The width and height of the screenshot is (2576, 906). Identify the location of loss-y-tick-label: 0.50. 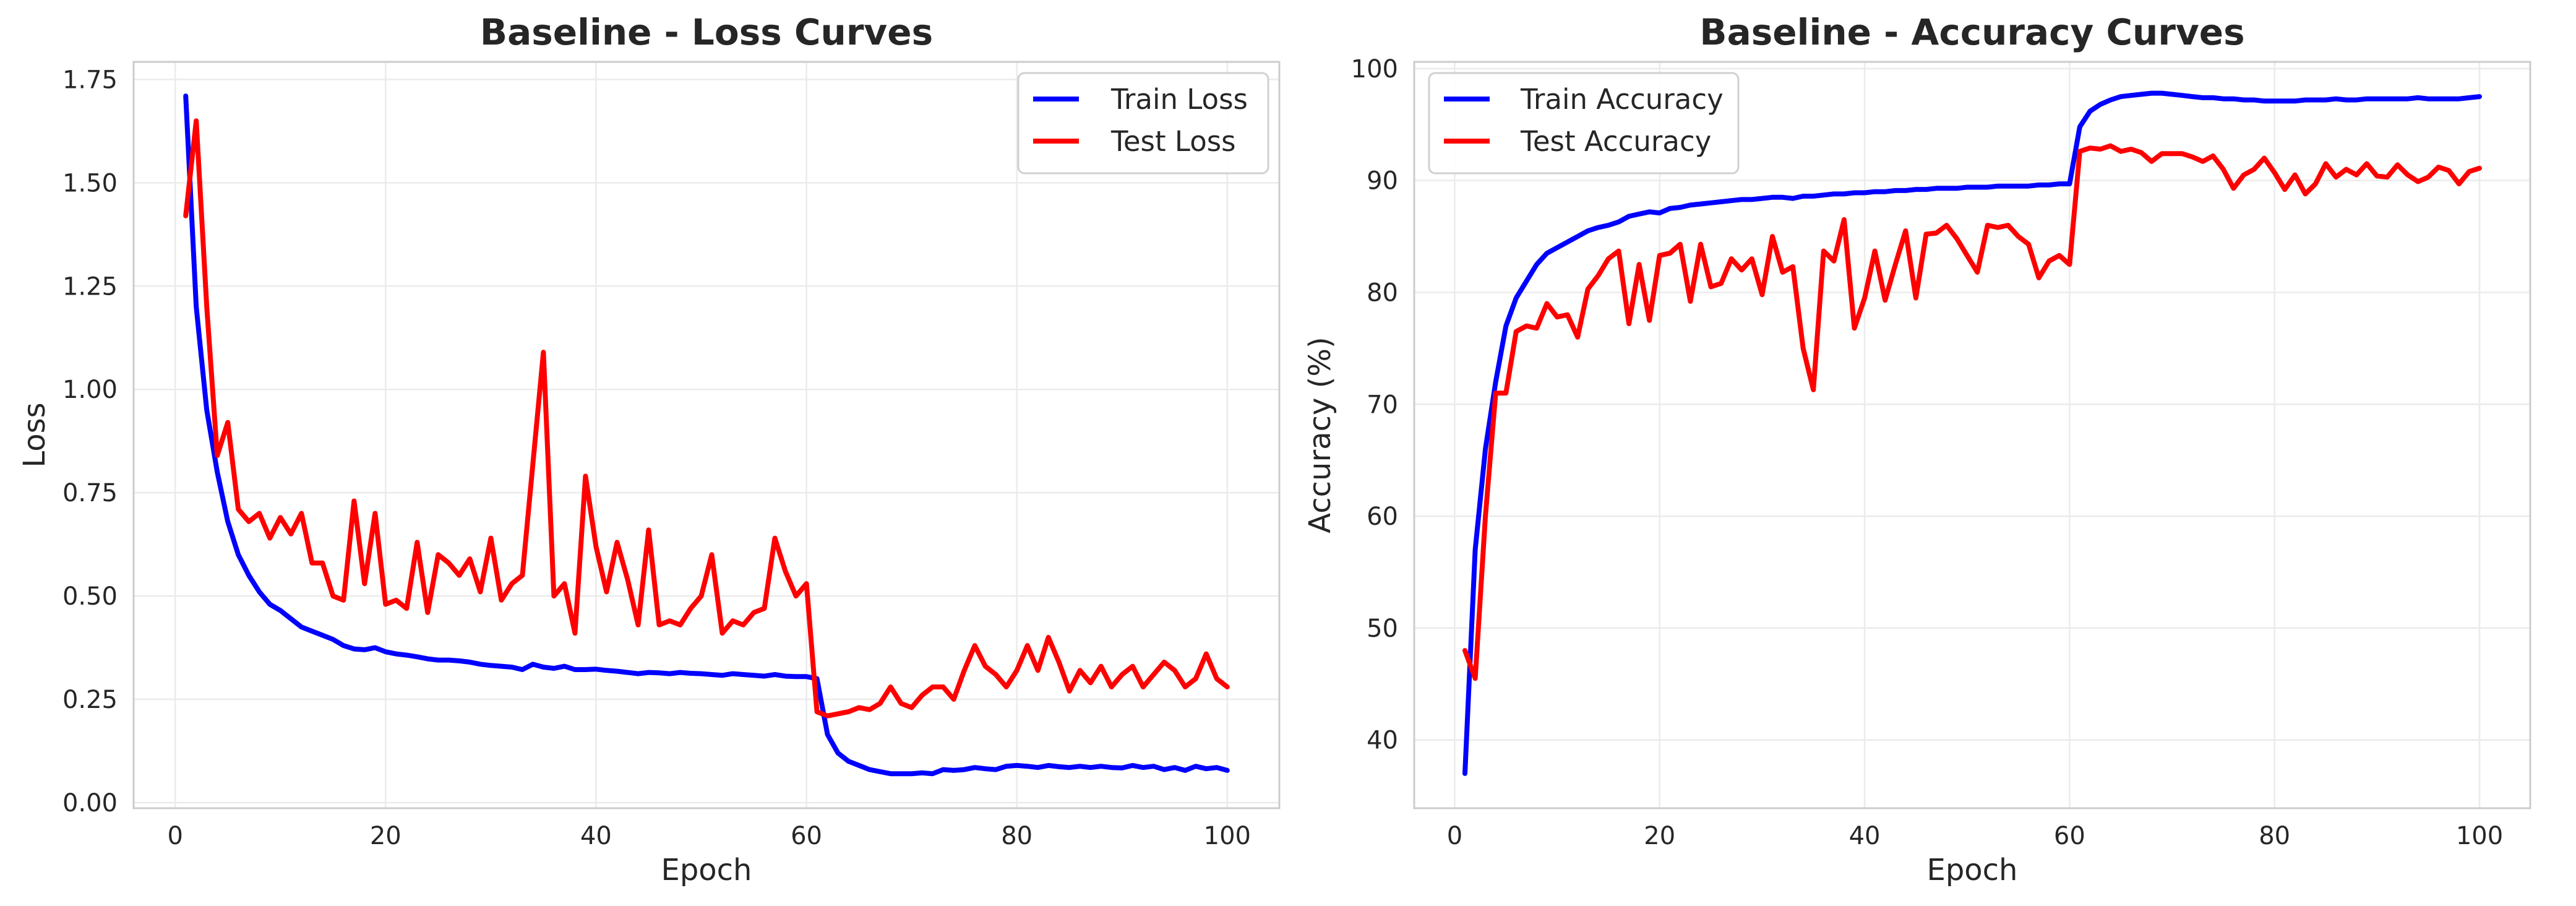
(90, 596).